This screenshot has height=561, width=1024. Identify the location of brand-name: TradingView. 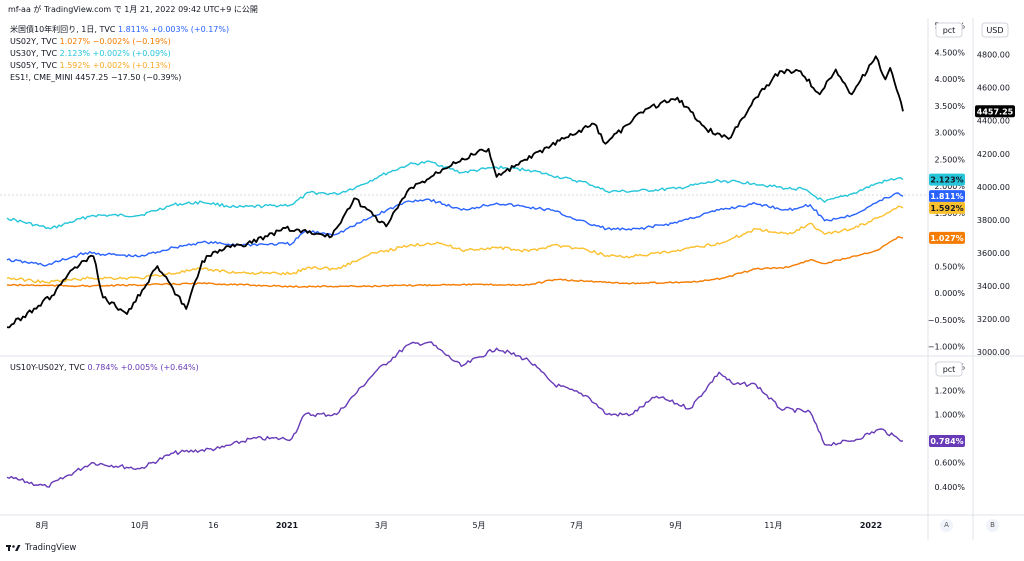
(51, 548).